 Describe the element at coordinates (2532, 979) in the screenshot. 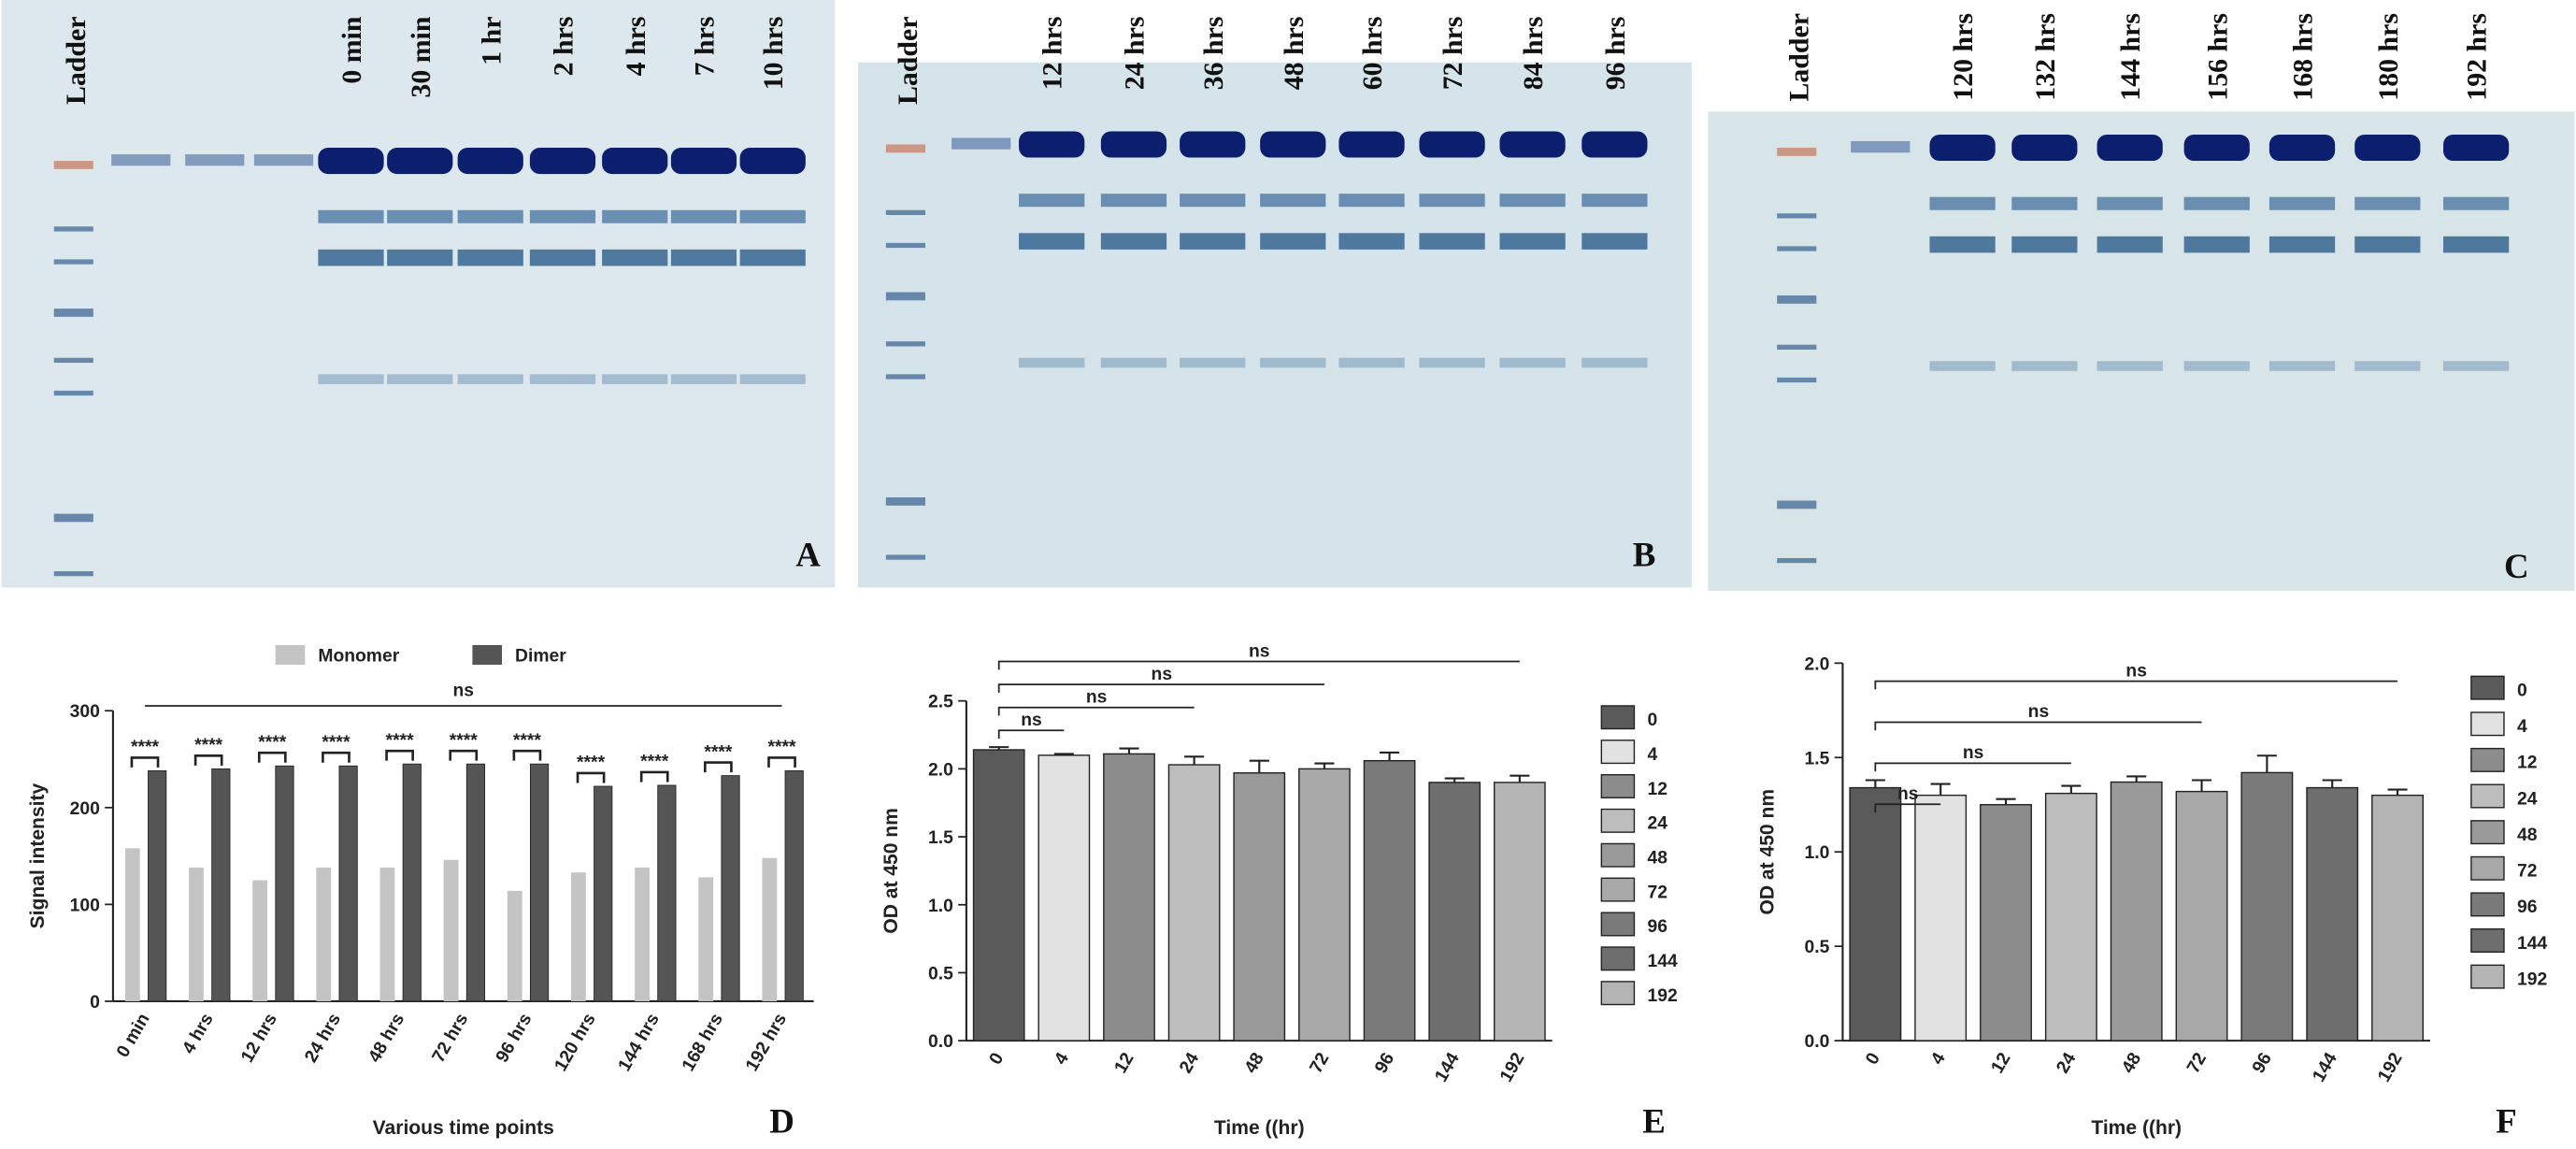

I see `legend-label: 192` at that location.